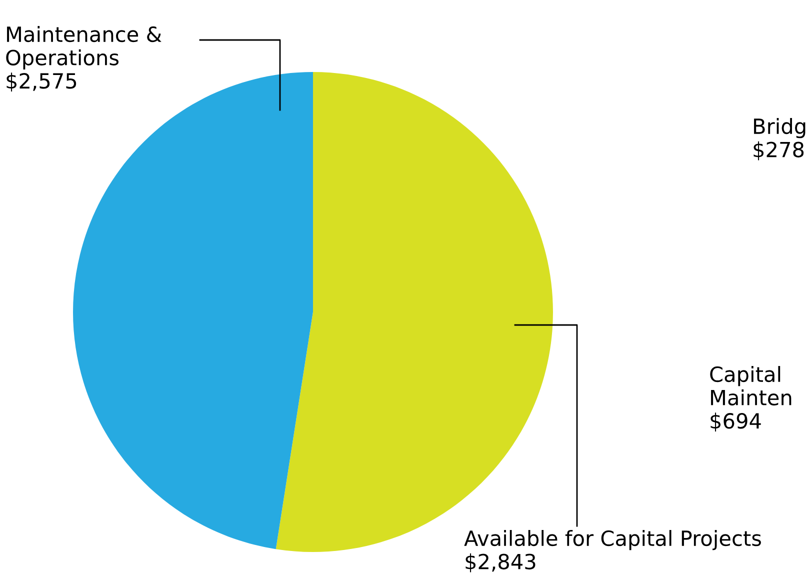  What do you see at coordinates (780, 139) in the screenshot?
I see `text: Bridg $278` at bounding box center [780, 139].